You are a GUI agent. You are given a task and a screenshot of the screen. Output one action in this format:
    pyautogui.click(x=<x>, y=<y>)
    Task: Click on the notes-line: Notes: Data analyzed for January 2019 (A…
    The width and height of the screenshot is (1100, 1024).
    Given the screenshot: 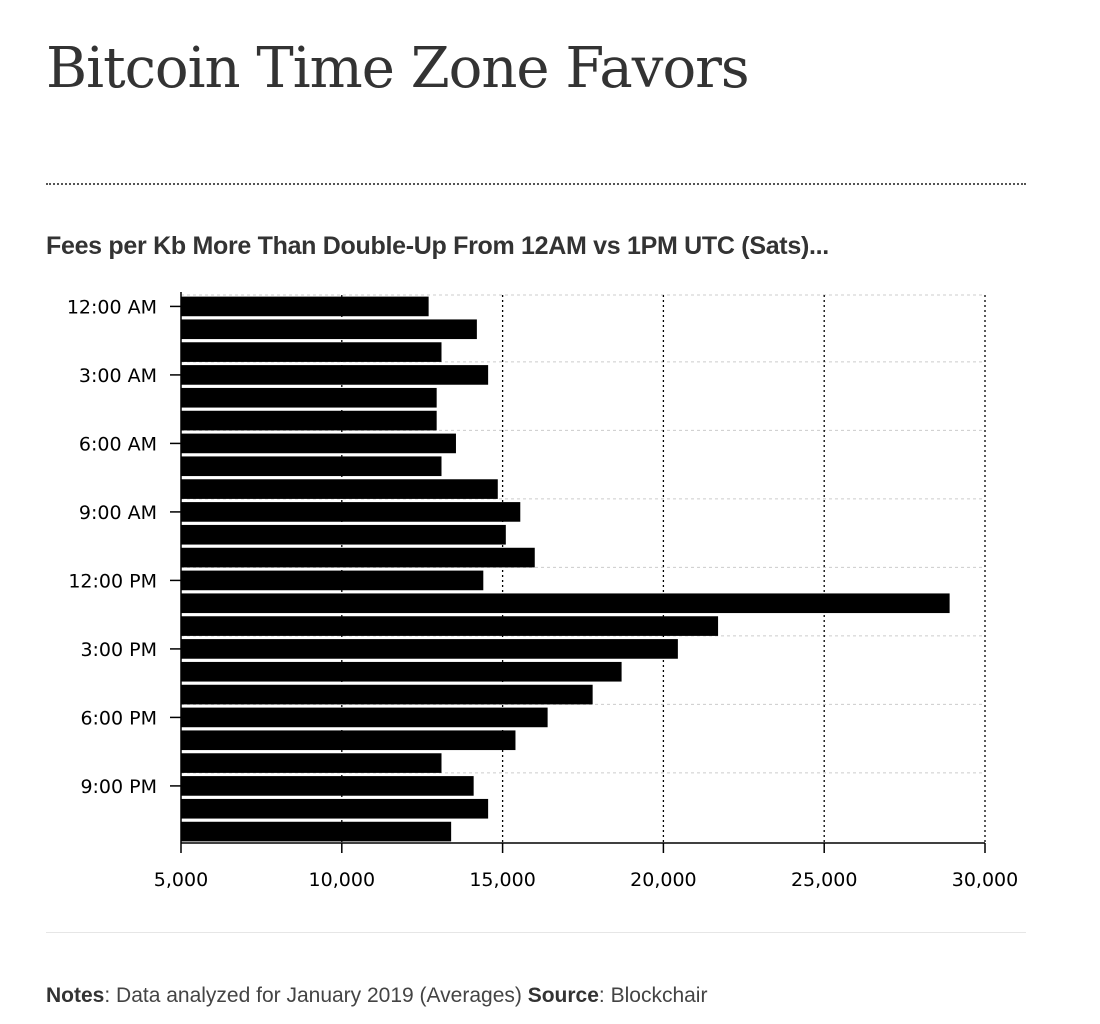 What is the action you would take?
    pyautogui.click(x=376, y=996)
    